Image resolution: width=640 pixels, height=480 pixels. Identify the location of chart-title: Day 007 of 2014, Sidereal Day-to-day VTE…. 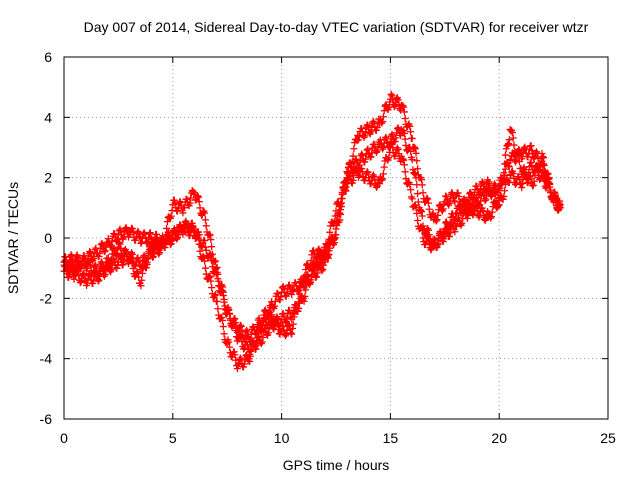
(336, 27).